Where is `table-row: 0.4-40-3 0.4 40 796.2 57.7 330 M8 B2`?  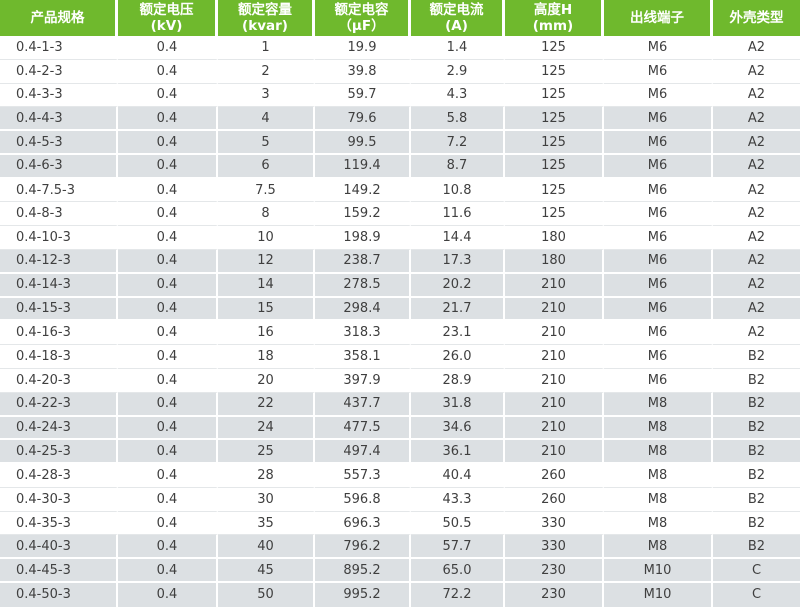 table-row: 0.4-40-3 0.4 40 796.2 57.7 330 M8 B2 is located at coordinates (400, 547).